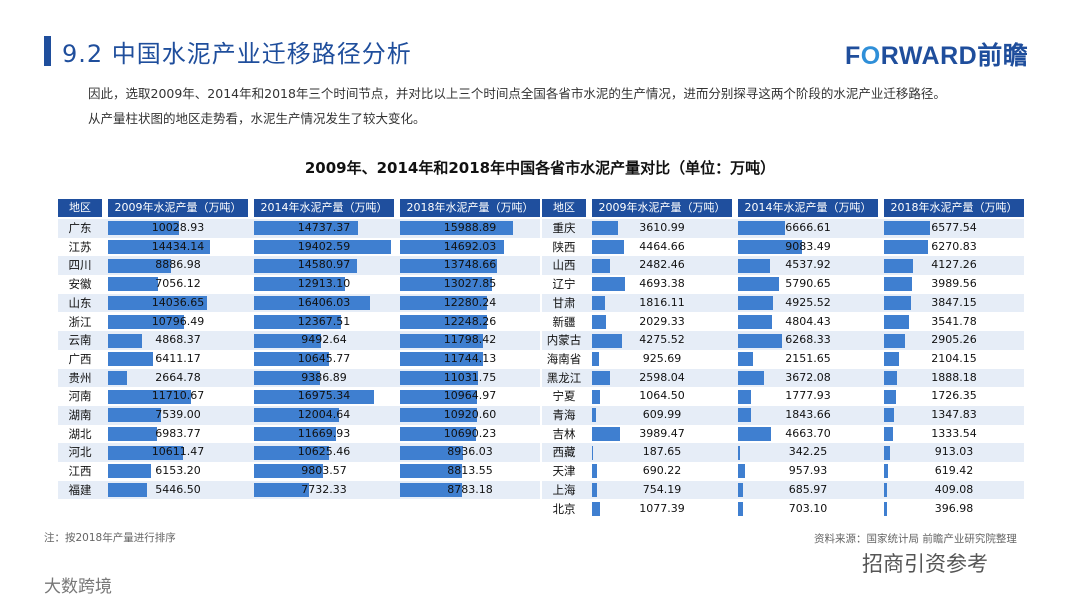 The width and height of the screenshot is (1080, 608). I want to click on right-value-y2014: 342.25, so click(808, 452).